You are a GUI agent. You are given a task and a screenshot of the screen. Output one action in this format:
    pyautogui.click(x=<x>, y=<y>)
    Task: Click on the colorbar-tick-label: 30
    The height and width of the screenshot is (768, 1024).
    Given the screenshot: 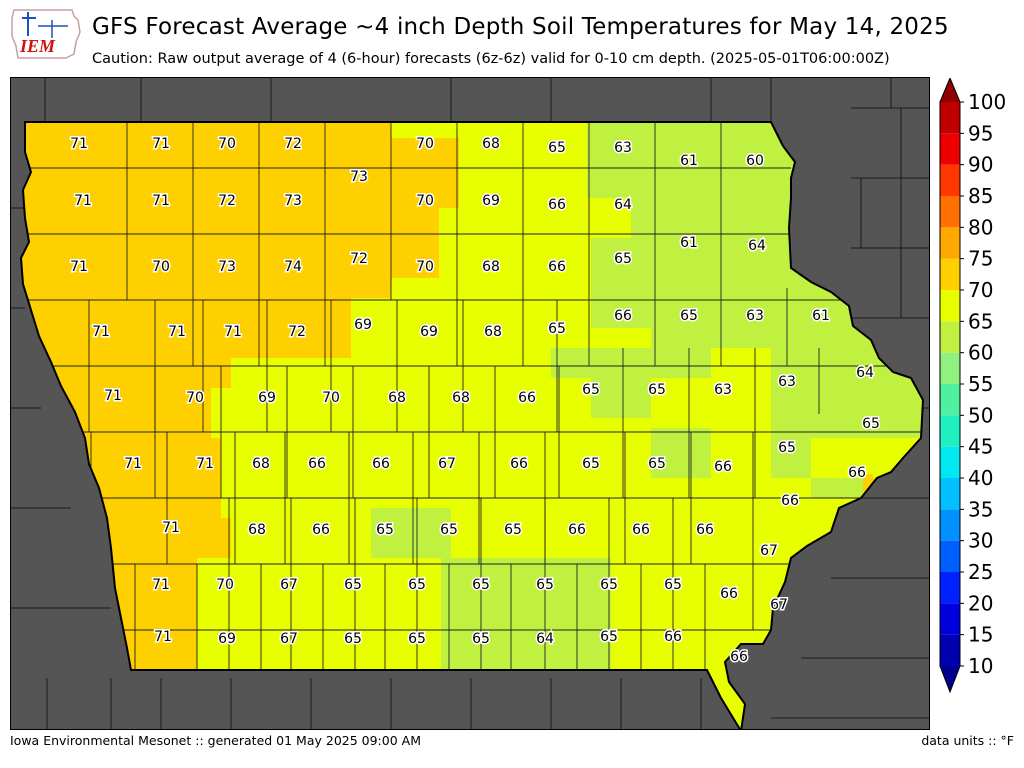 What is the action you would take?
    pyautogui.click(x=980, y=541)
    